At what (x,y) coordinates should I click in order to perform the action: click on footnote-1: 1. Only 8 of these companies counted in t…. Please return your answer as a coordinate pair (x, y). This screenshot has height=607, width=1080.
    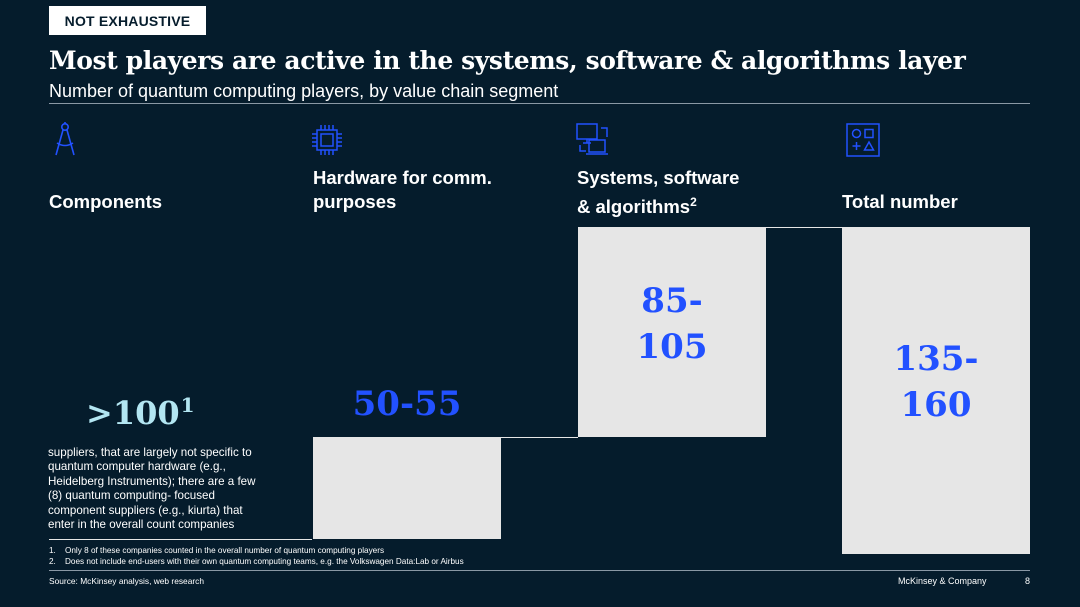
    Looking at the image, I should click on (217, 550).